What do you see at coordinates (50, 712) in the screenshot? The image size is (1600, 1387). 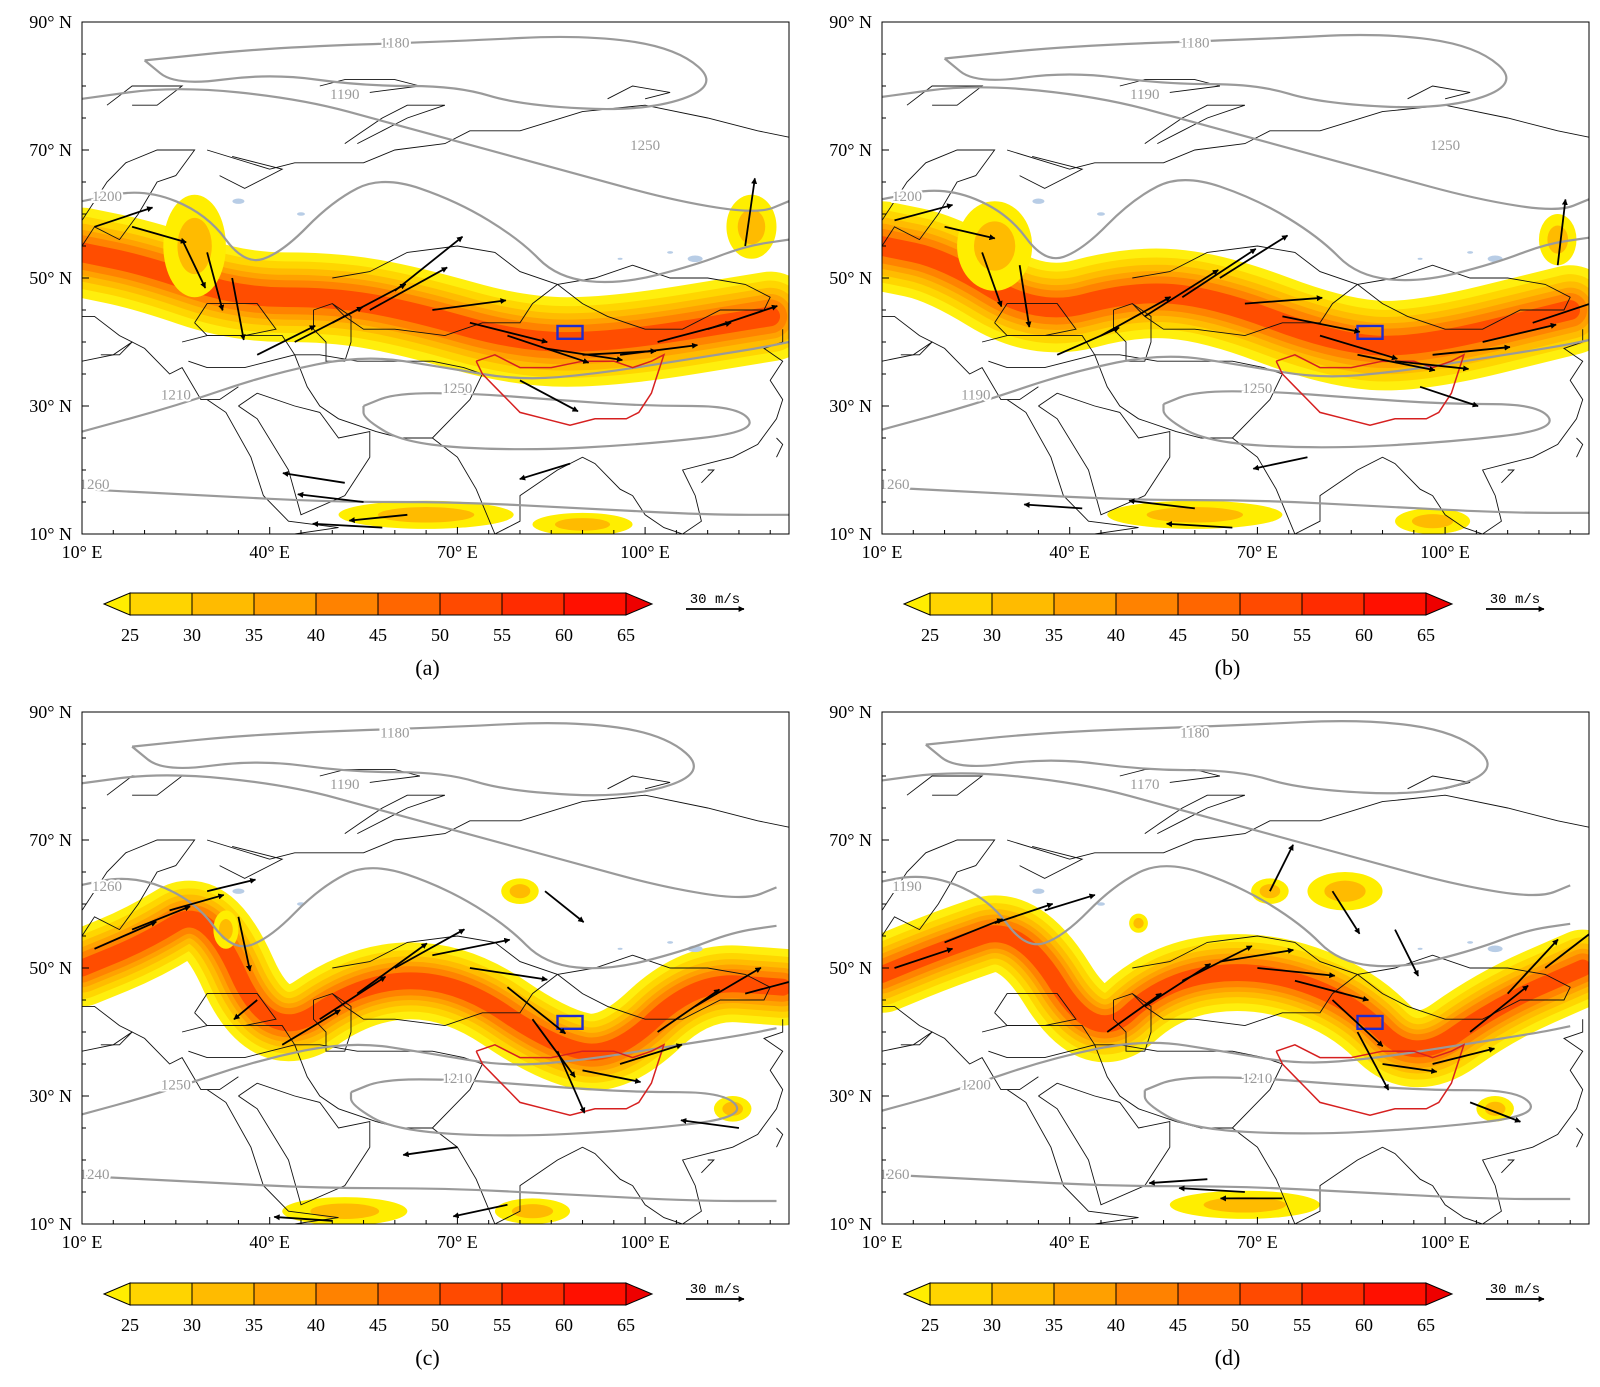 I see `y-tick-label: 90° N` at bounding box center [50, 712].